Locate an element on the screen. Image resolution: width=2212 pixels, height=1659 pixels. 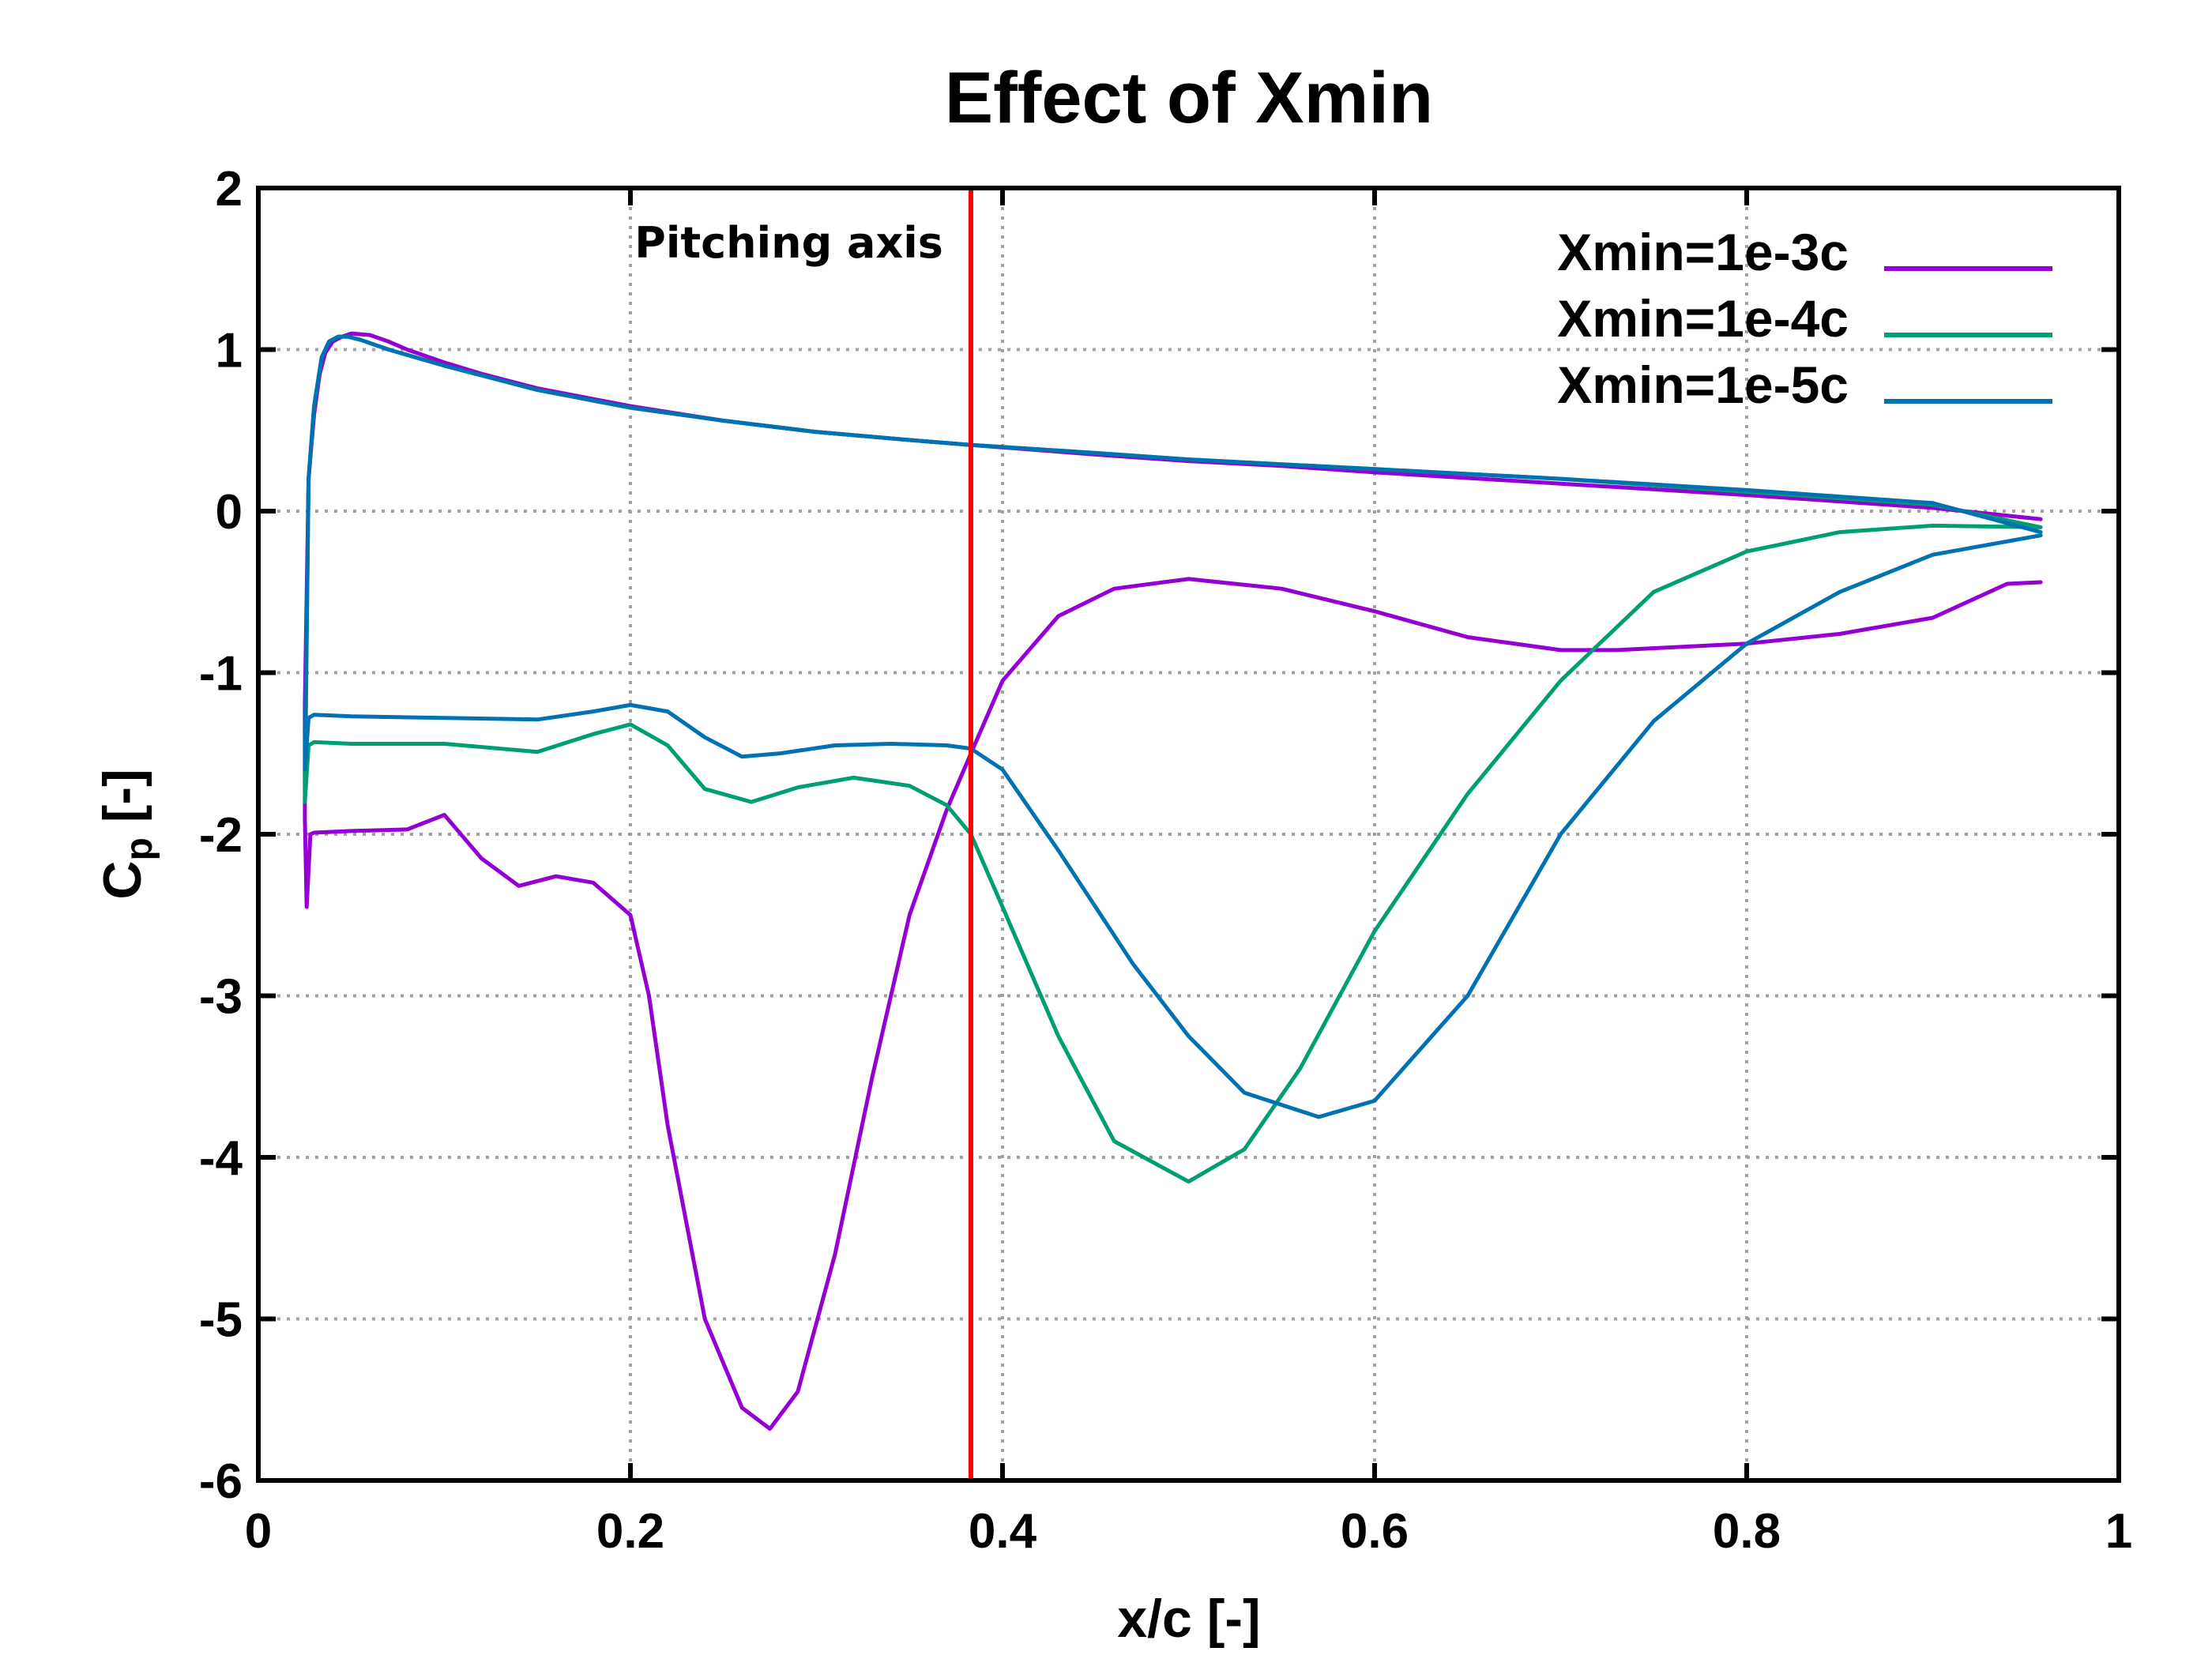
x-tick-label: 0.8 is located at coordinates (1747, 1531).